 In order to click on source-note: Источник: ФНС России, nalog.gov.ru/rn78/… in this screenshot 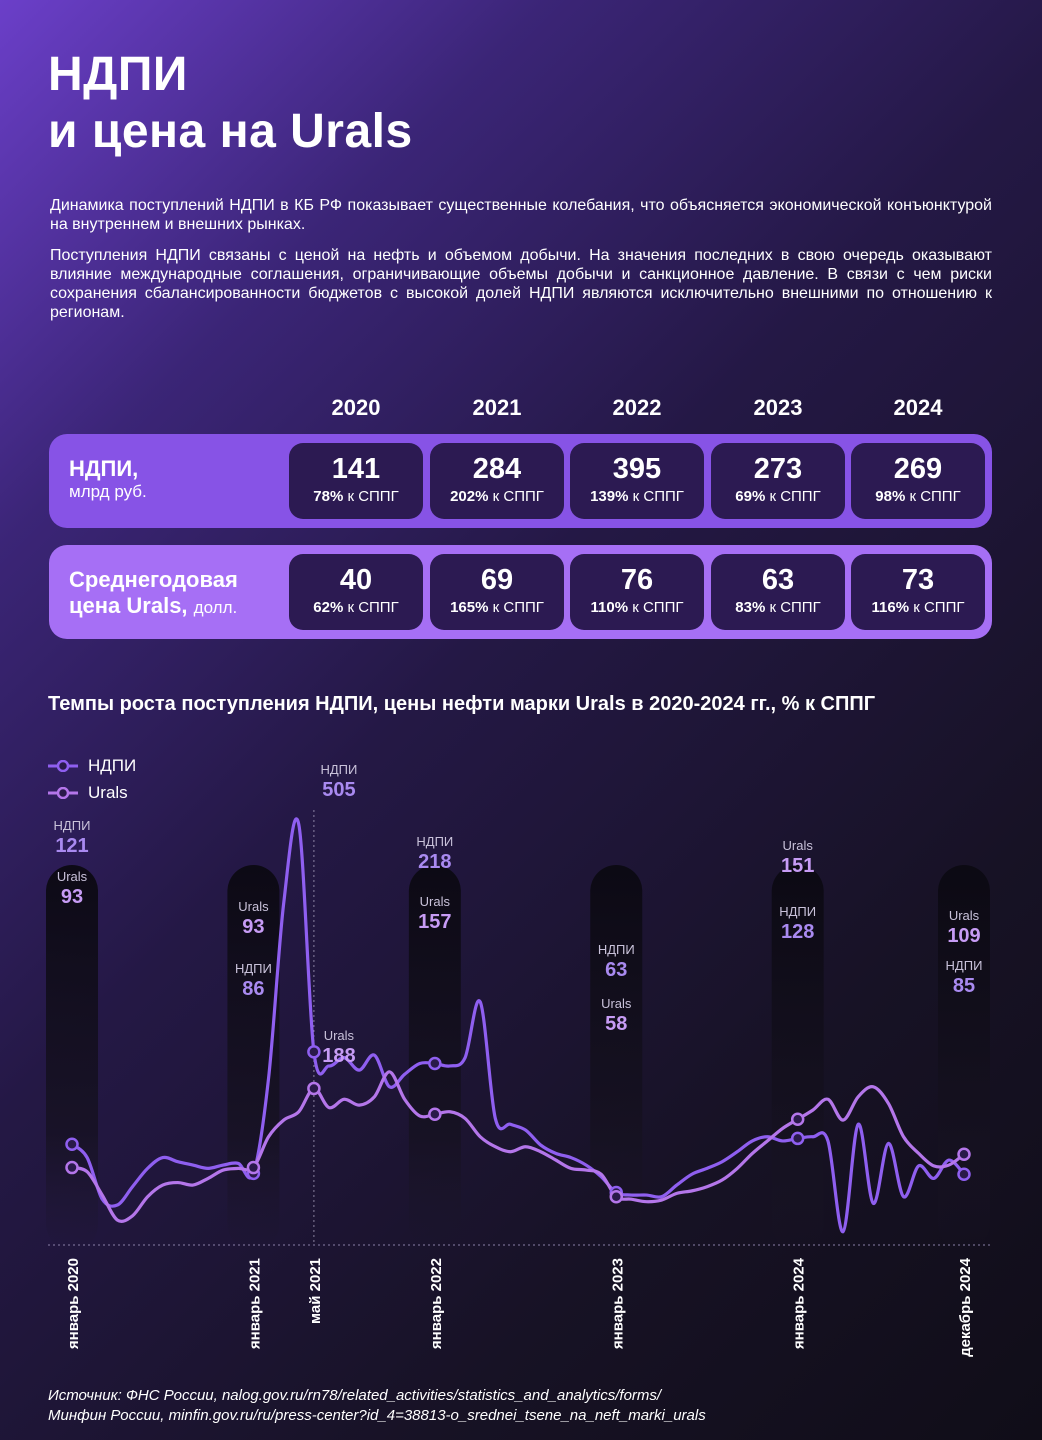, I will do `click(377, 1406)`.